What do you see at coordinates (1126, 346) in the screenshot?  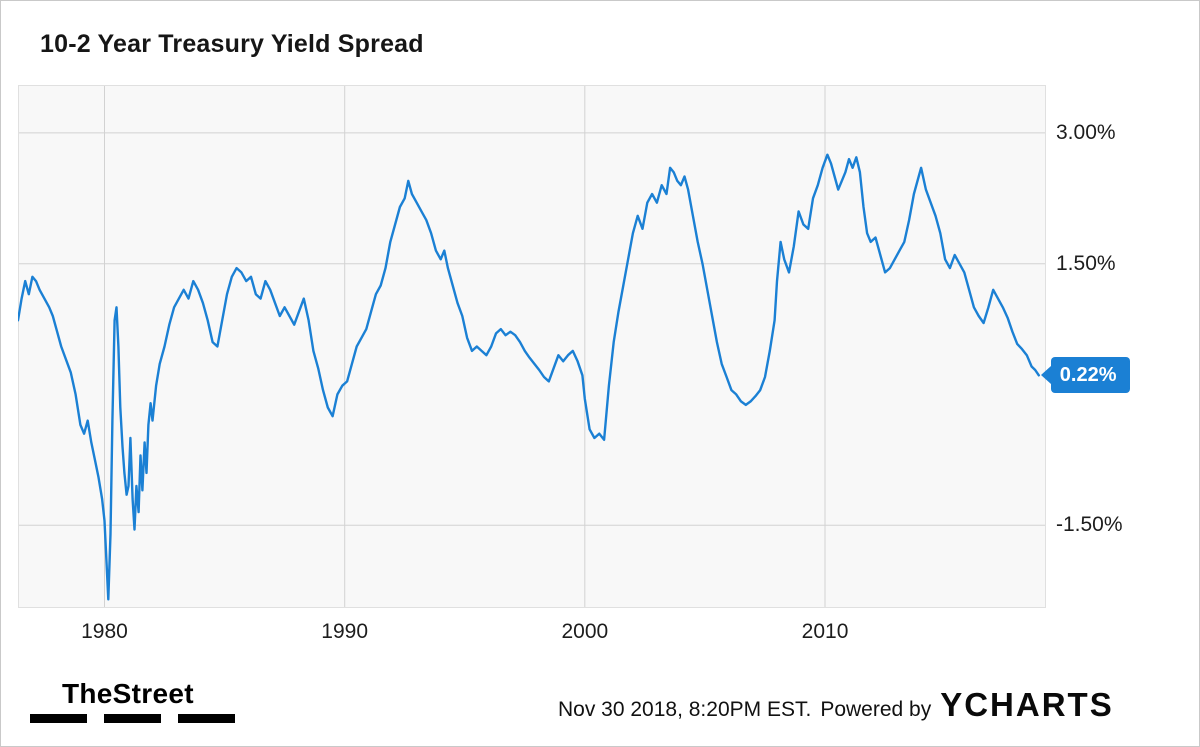 I see `y-axis: 3.00% 1.50% -1.50%` at bounding box center [1126, 346].